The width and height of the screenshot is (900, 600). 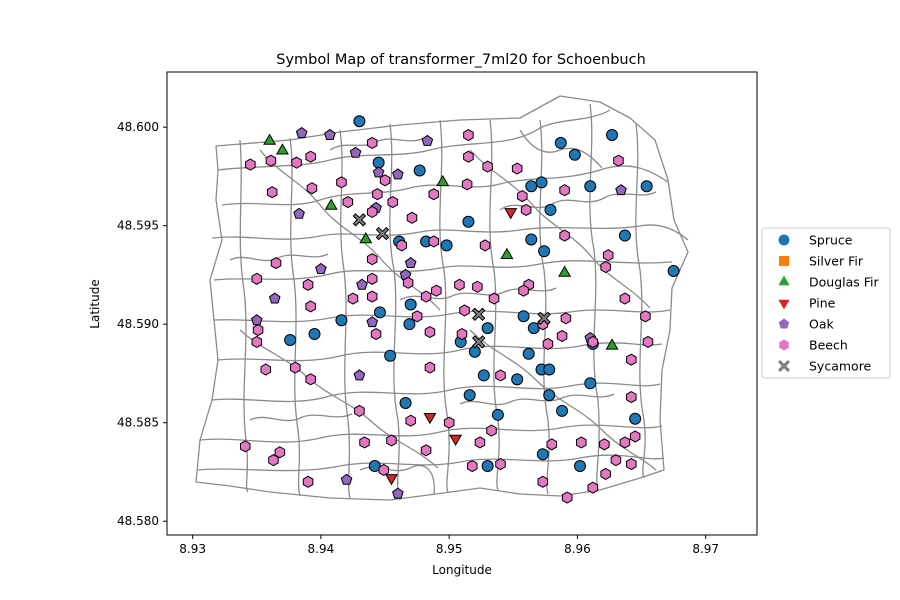 I want to click on series-sycamore, so click(x=451, y=281).